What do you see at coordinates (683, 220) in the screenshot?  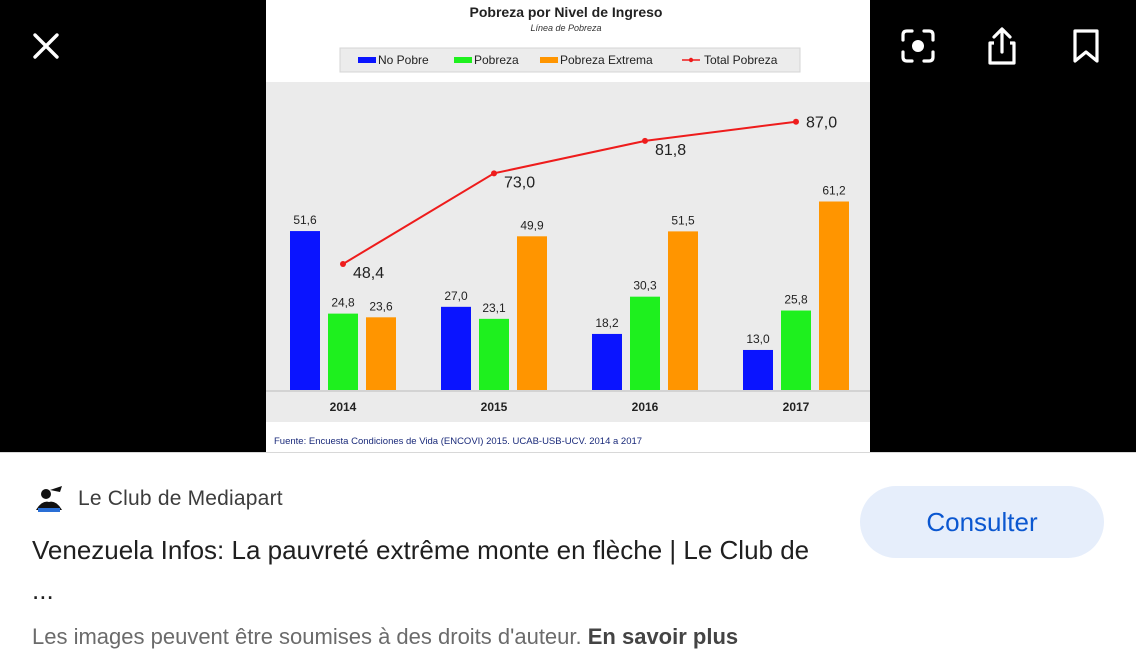 I see `bar-value-label: 51,5` at bounding box center [683, 220].